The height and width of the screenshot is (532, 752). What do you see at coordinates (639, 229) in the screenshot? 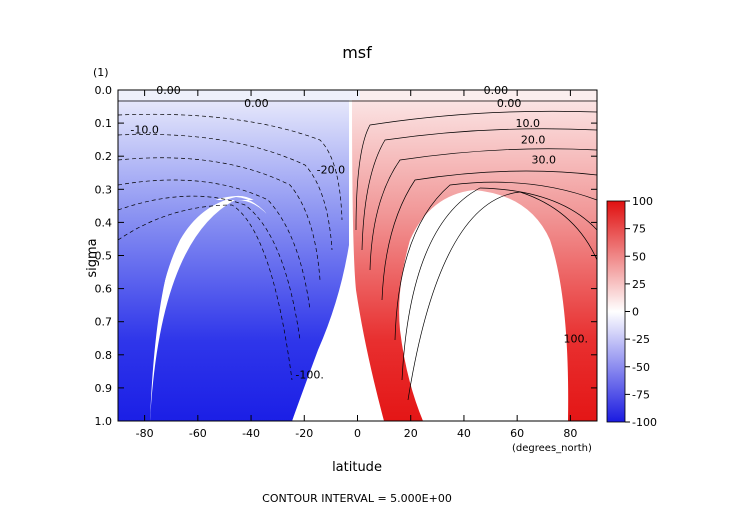
I see `colorbar-tick-label: 75` at bounding box center [639, 229].